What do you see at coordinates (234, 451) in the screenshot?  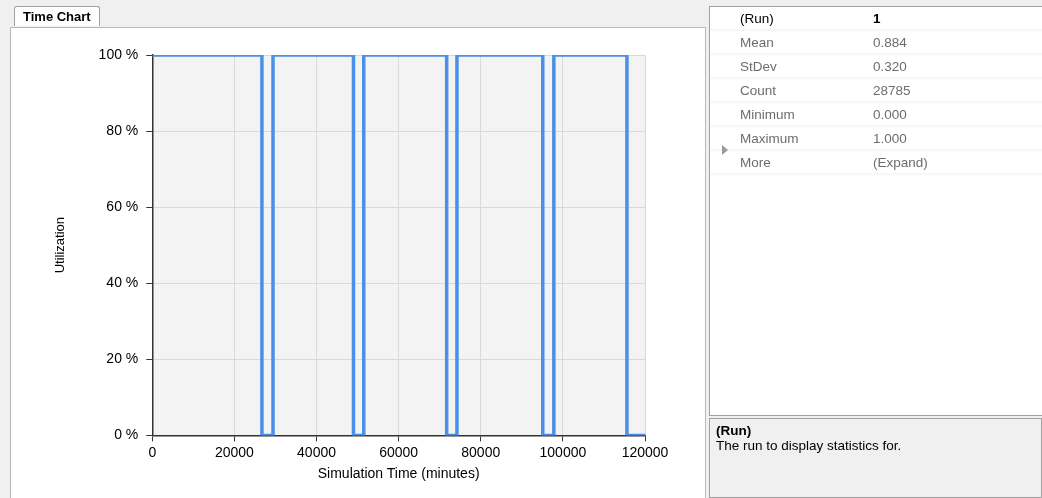 I see `x-tick-label: 20000` at bounding box center [234, 451].